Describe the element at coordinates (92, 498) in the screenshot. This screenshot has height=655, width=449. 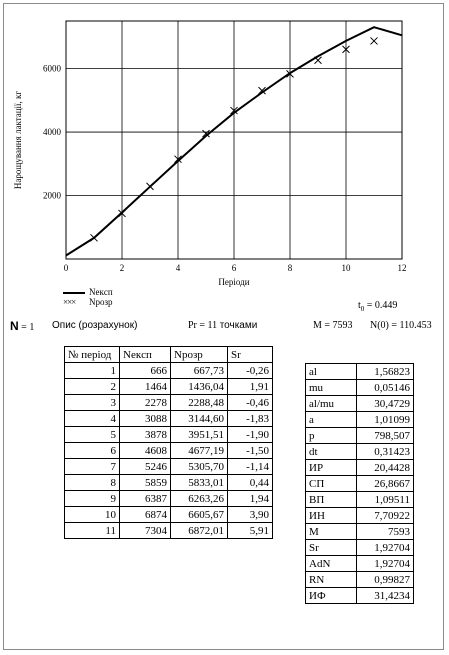
I see `cell-period: 9` at that location.